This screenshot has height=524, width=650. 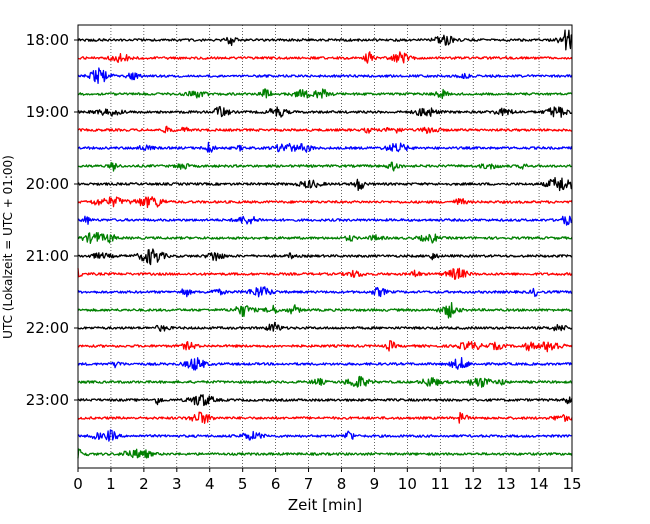 What do you see at coordinates (144, 484) in the screenshot?
I see `x-tick-label: 2` at bounding box center [144, 484].